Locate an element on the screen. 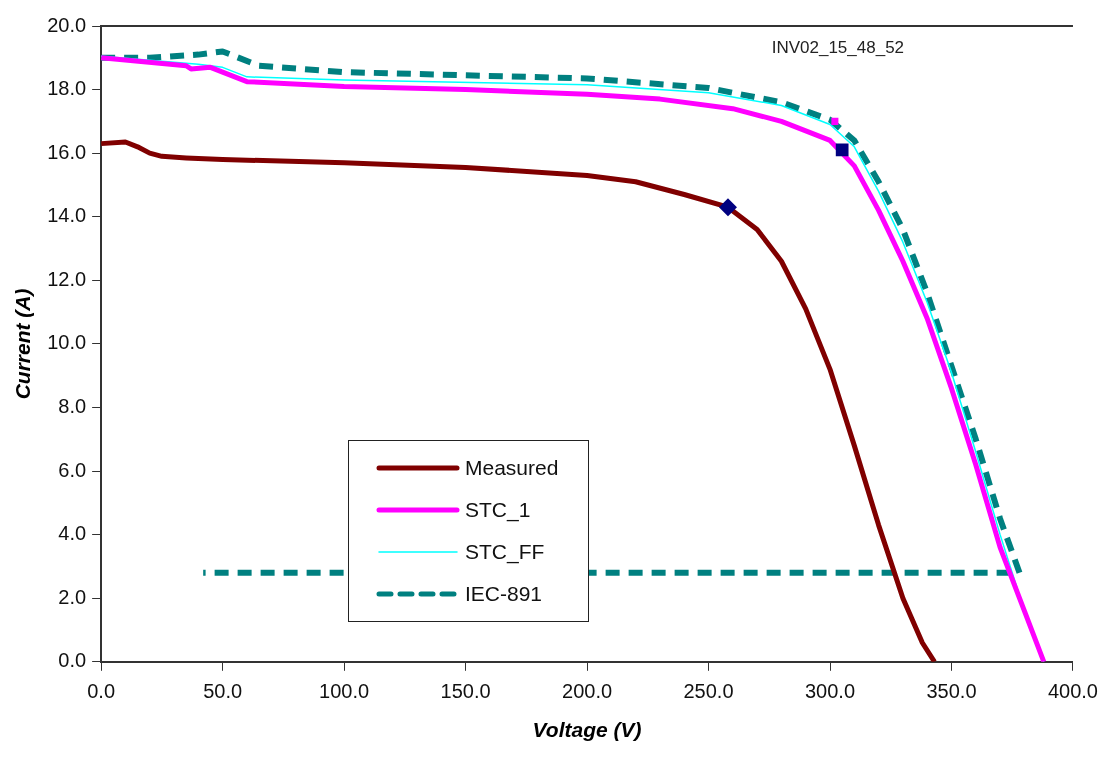 This screenshot has width=1118, height=758. y-tick-label: 16.0 is located at coordinates (67, 151).